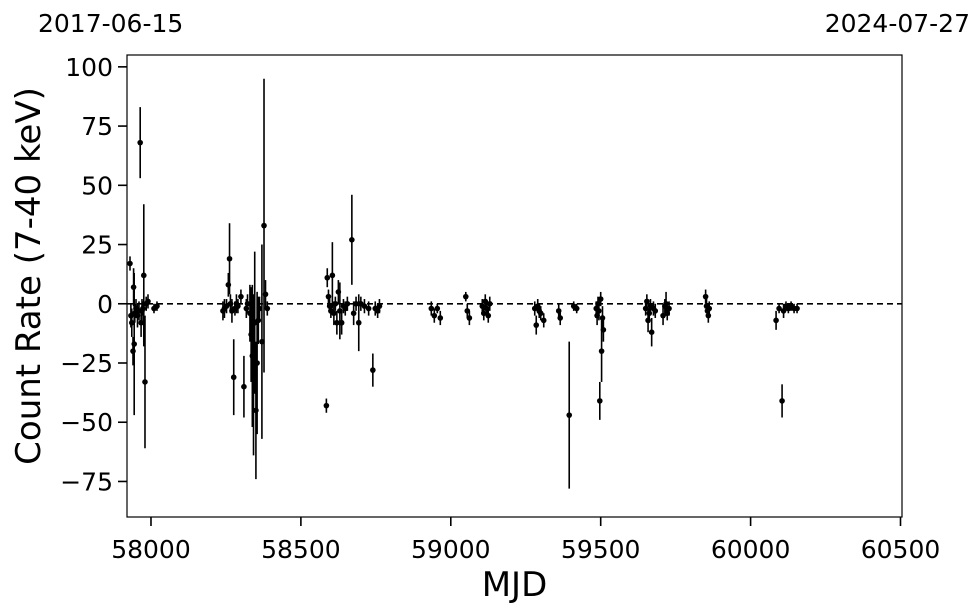 Image resolution: width=980 pixels, height=613 pixels. What do you see at coordinates (86, 481) in the screenshot?
I see `y-tick-label: −75` at bounding box center [86, 481].